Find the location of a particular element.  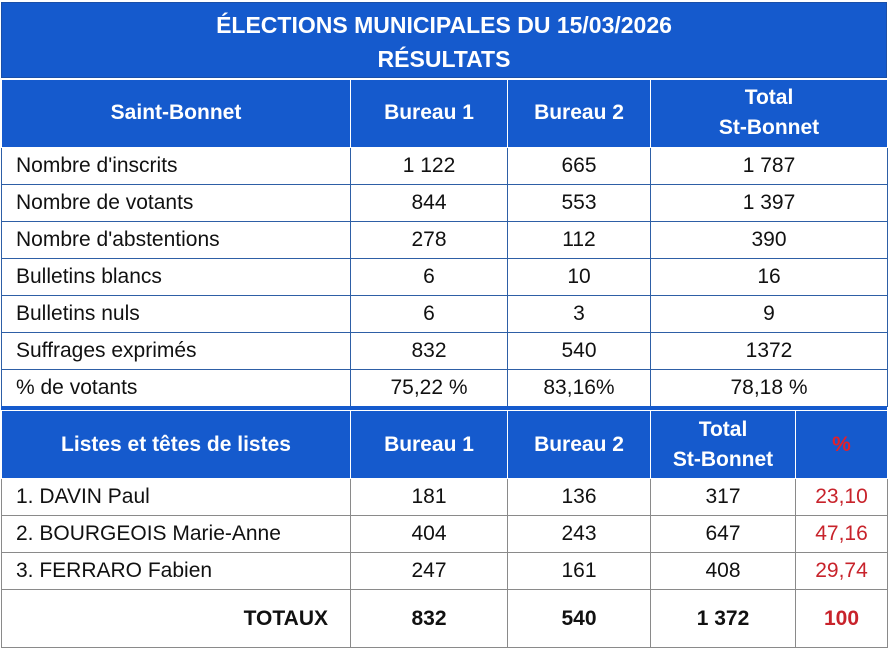

row-label: % de votants is located at coordinates (176, 387).